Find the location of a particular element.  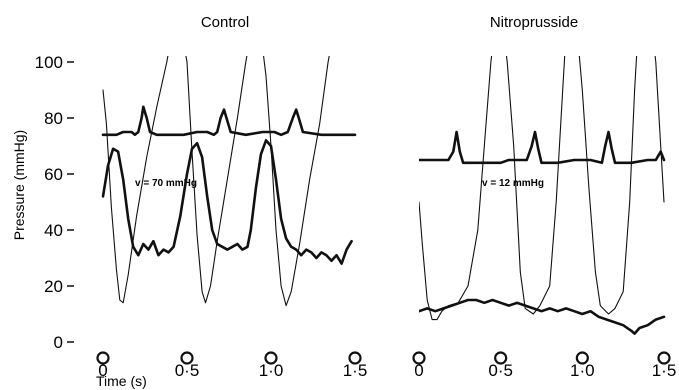

y-tick-label: 40 is located at coordinates (53, 230).